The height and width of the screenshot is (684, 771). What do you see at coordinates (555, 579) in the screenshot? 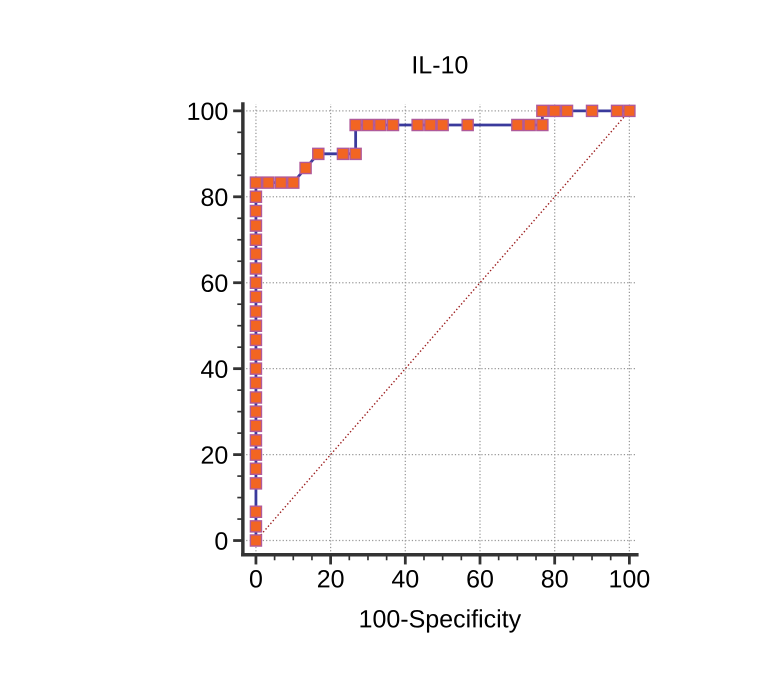
I see `x-tick-label: 80` at bounding box center [555, 579].